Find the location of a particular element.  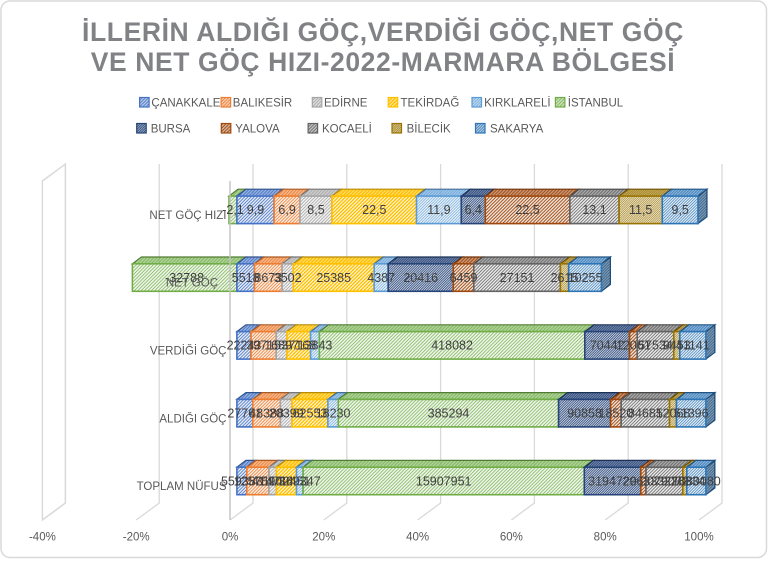

svg-text: 1080080 is located at coordinates (696, 481).